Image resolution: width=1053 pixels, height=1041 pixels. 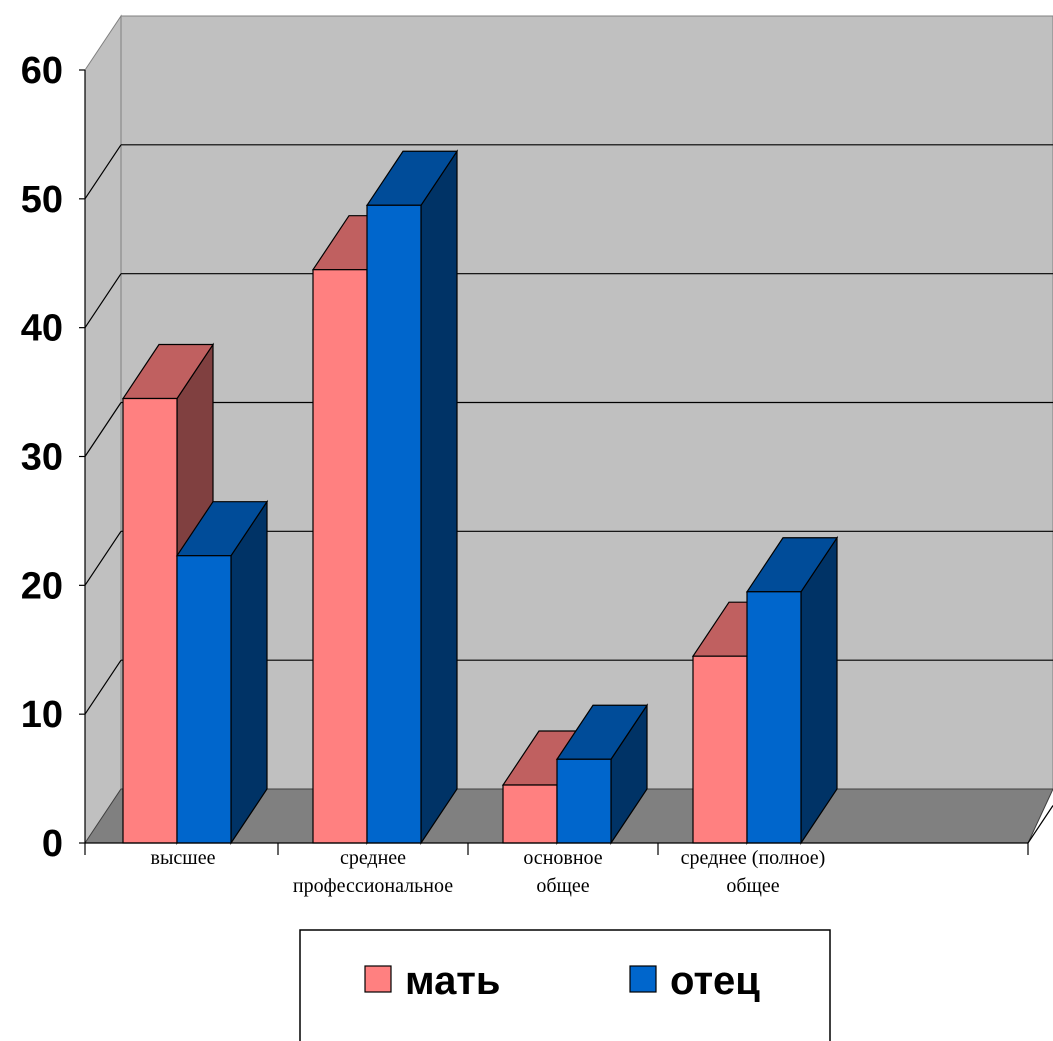 I want to click on legend: мать отец, so click(x=565, y=985).